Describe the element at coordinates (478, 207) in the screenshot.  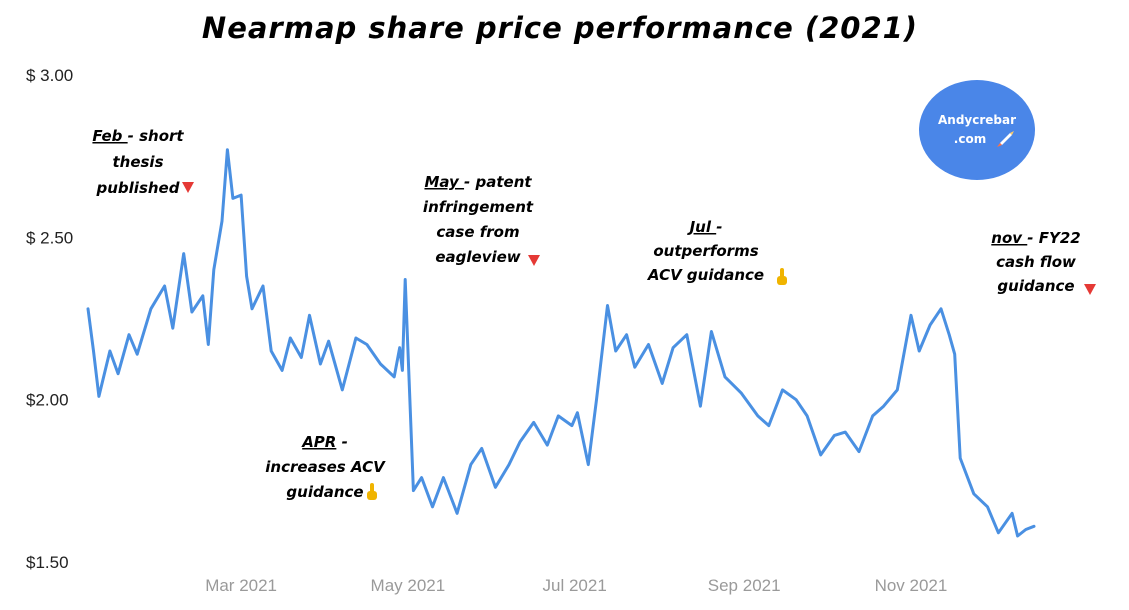
I see `annotation-line: infringement` at that location.